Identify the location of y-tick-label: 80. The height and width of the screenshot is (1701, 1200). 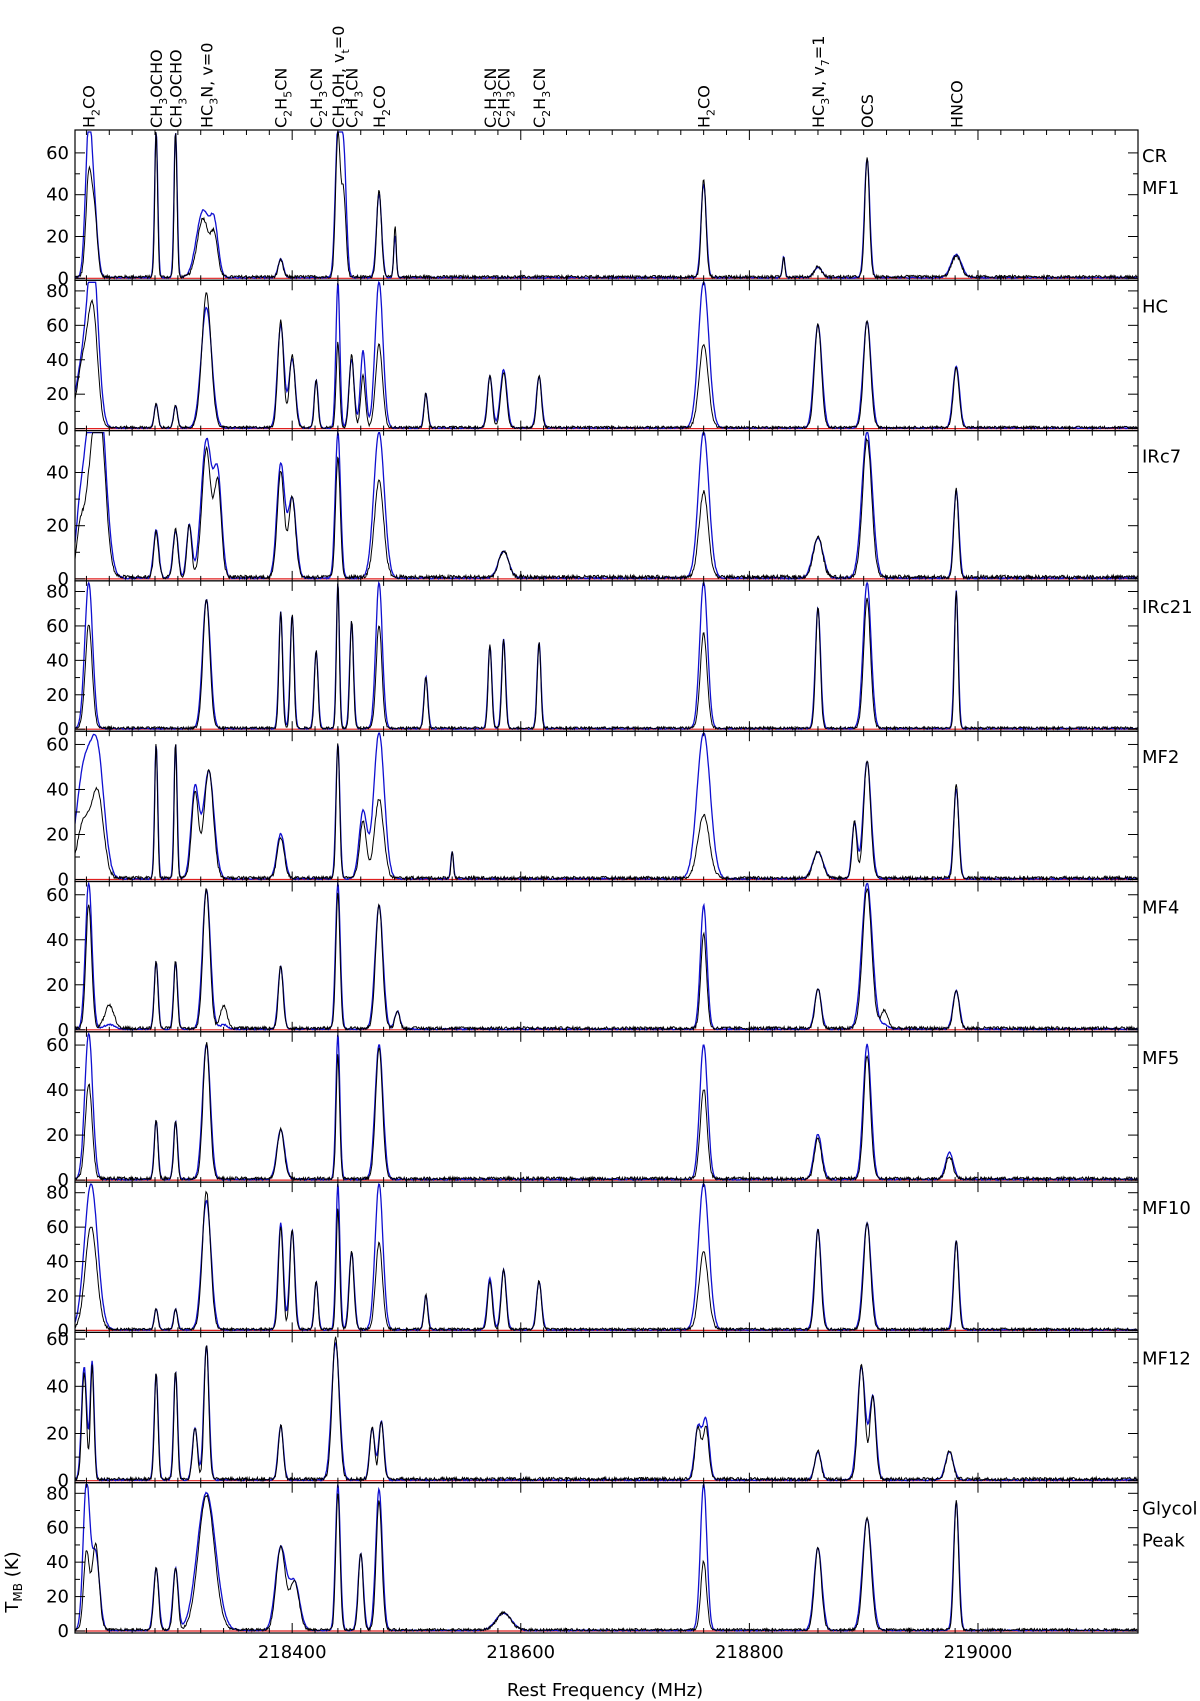
(57, 1493).